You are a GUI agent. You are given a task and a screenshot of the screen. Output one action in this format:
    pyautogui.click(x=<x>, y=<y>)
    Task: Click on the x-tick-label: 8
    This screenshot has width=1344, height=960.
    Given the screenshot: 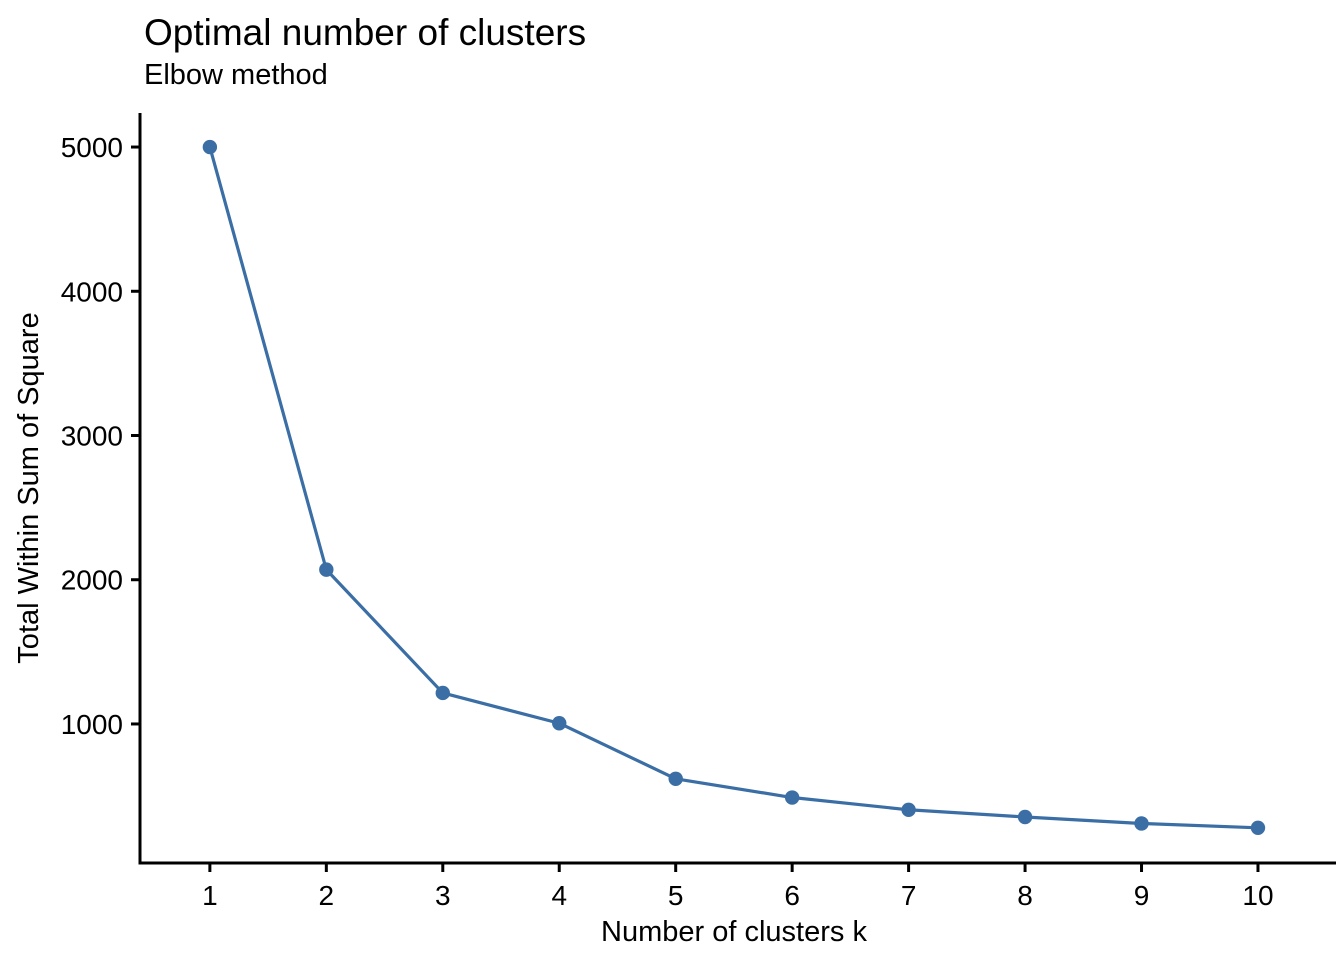 What is the action you would take?
    pyautogui.click(x=1025, y=895)
    